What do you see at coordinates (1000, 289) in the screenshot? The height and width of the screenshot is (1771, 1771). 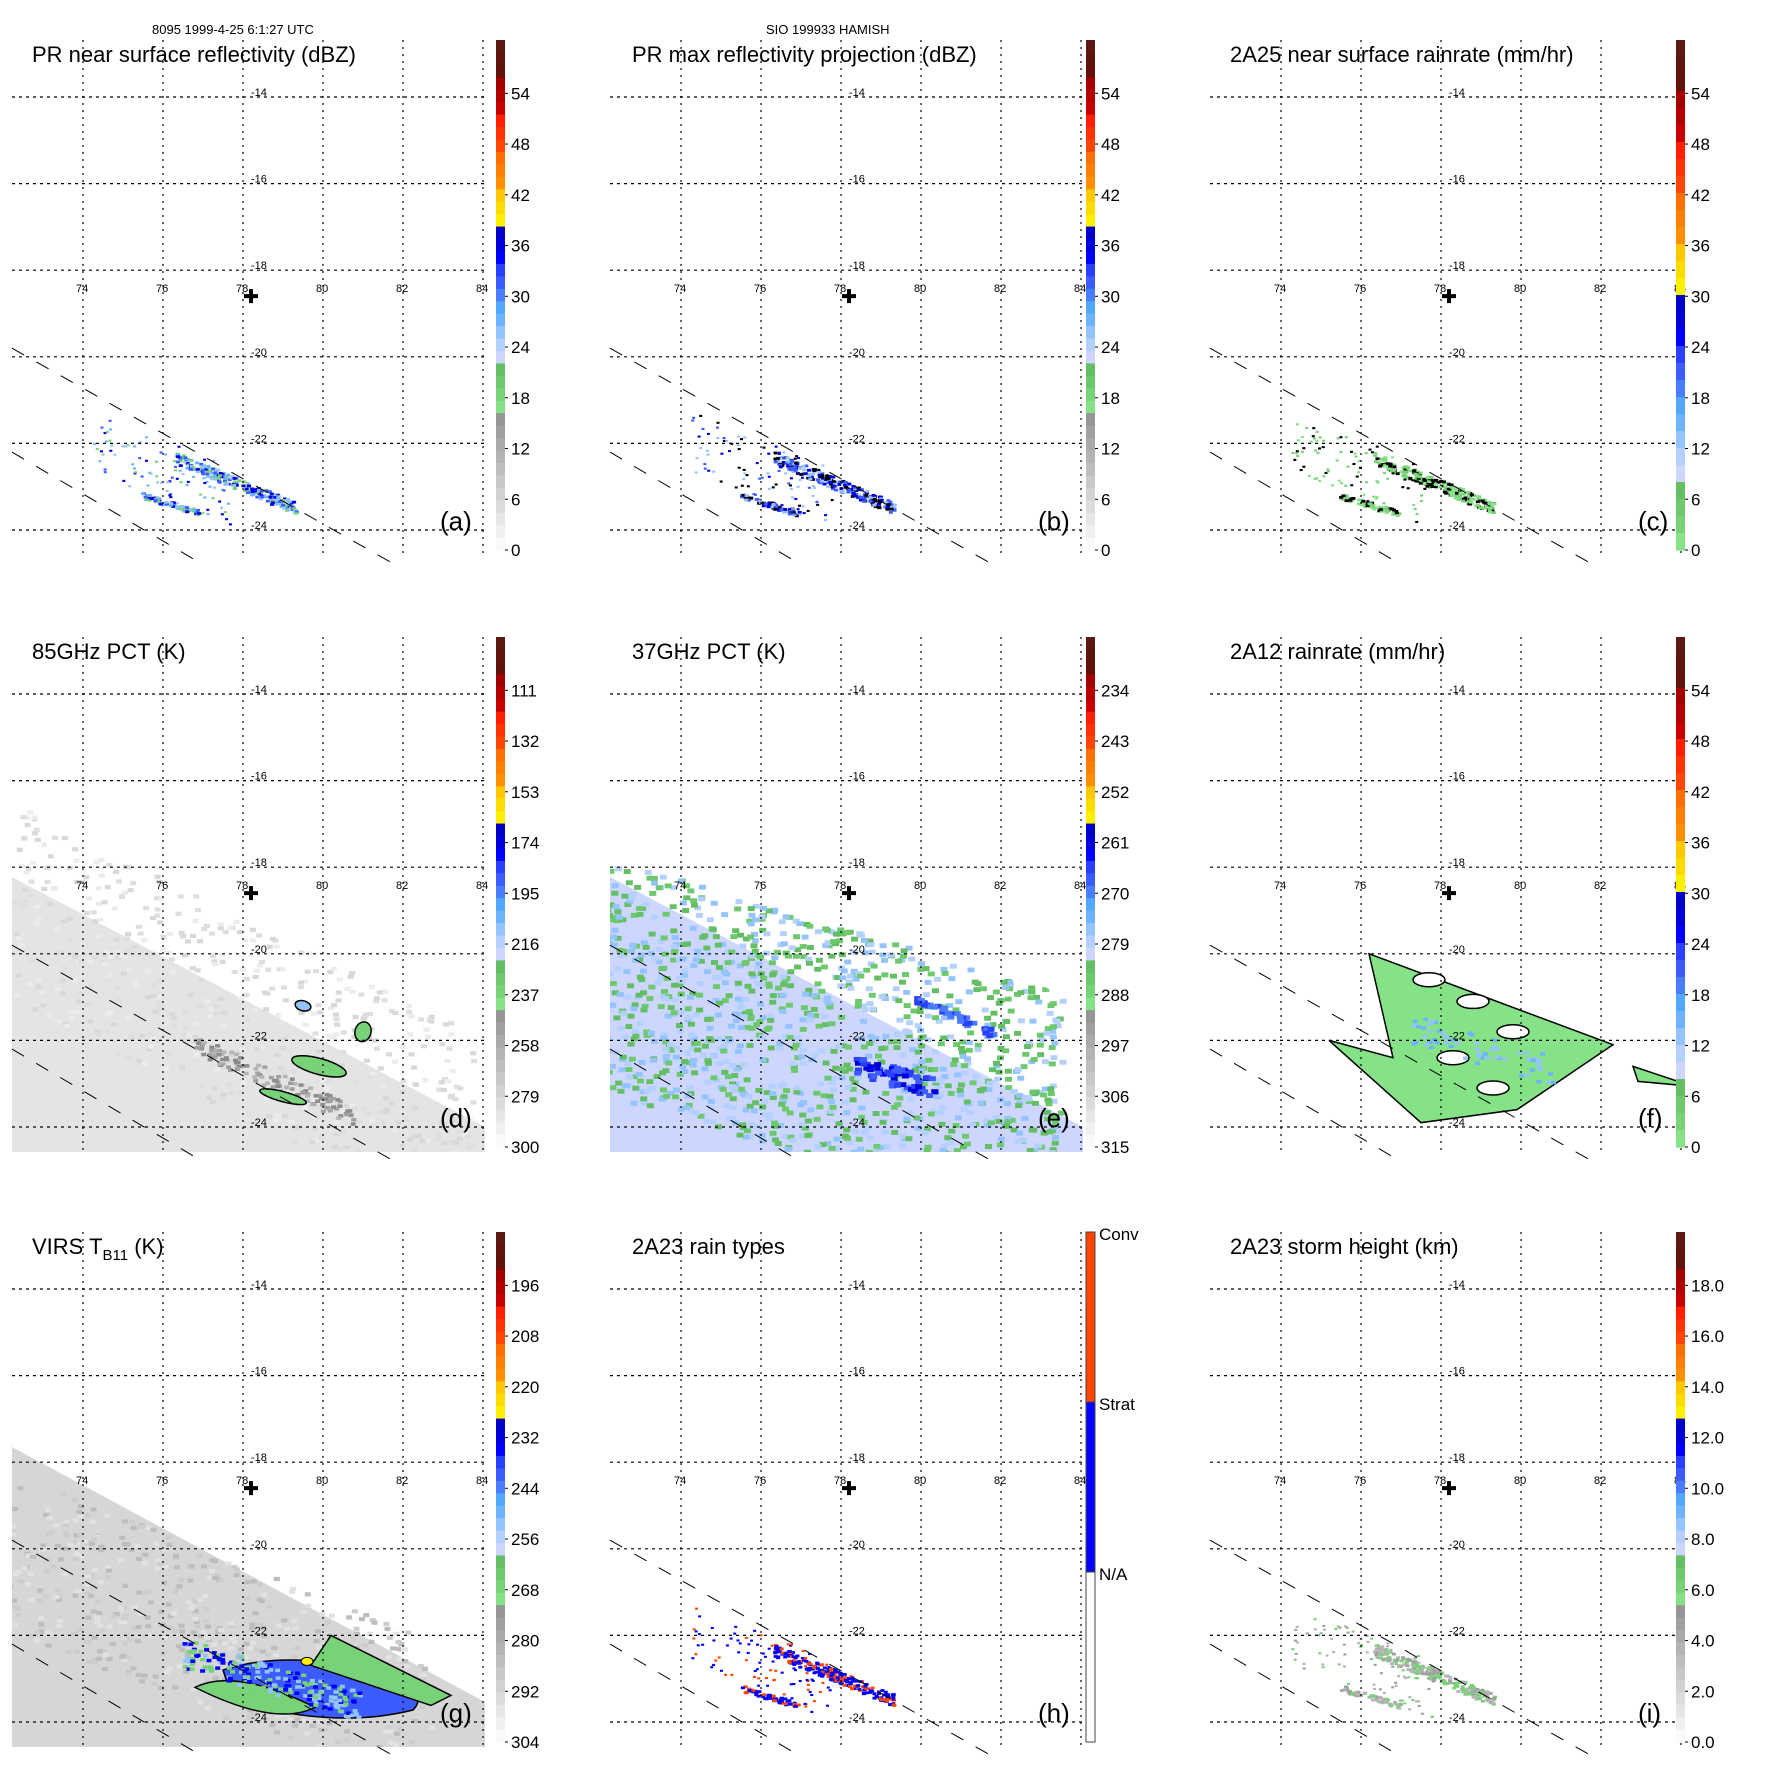 I see `lon-label: 82` at bounding box center [1000, 289].